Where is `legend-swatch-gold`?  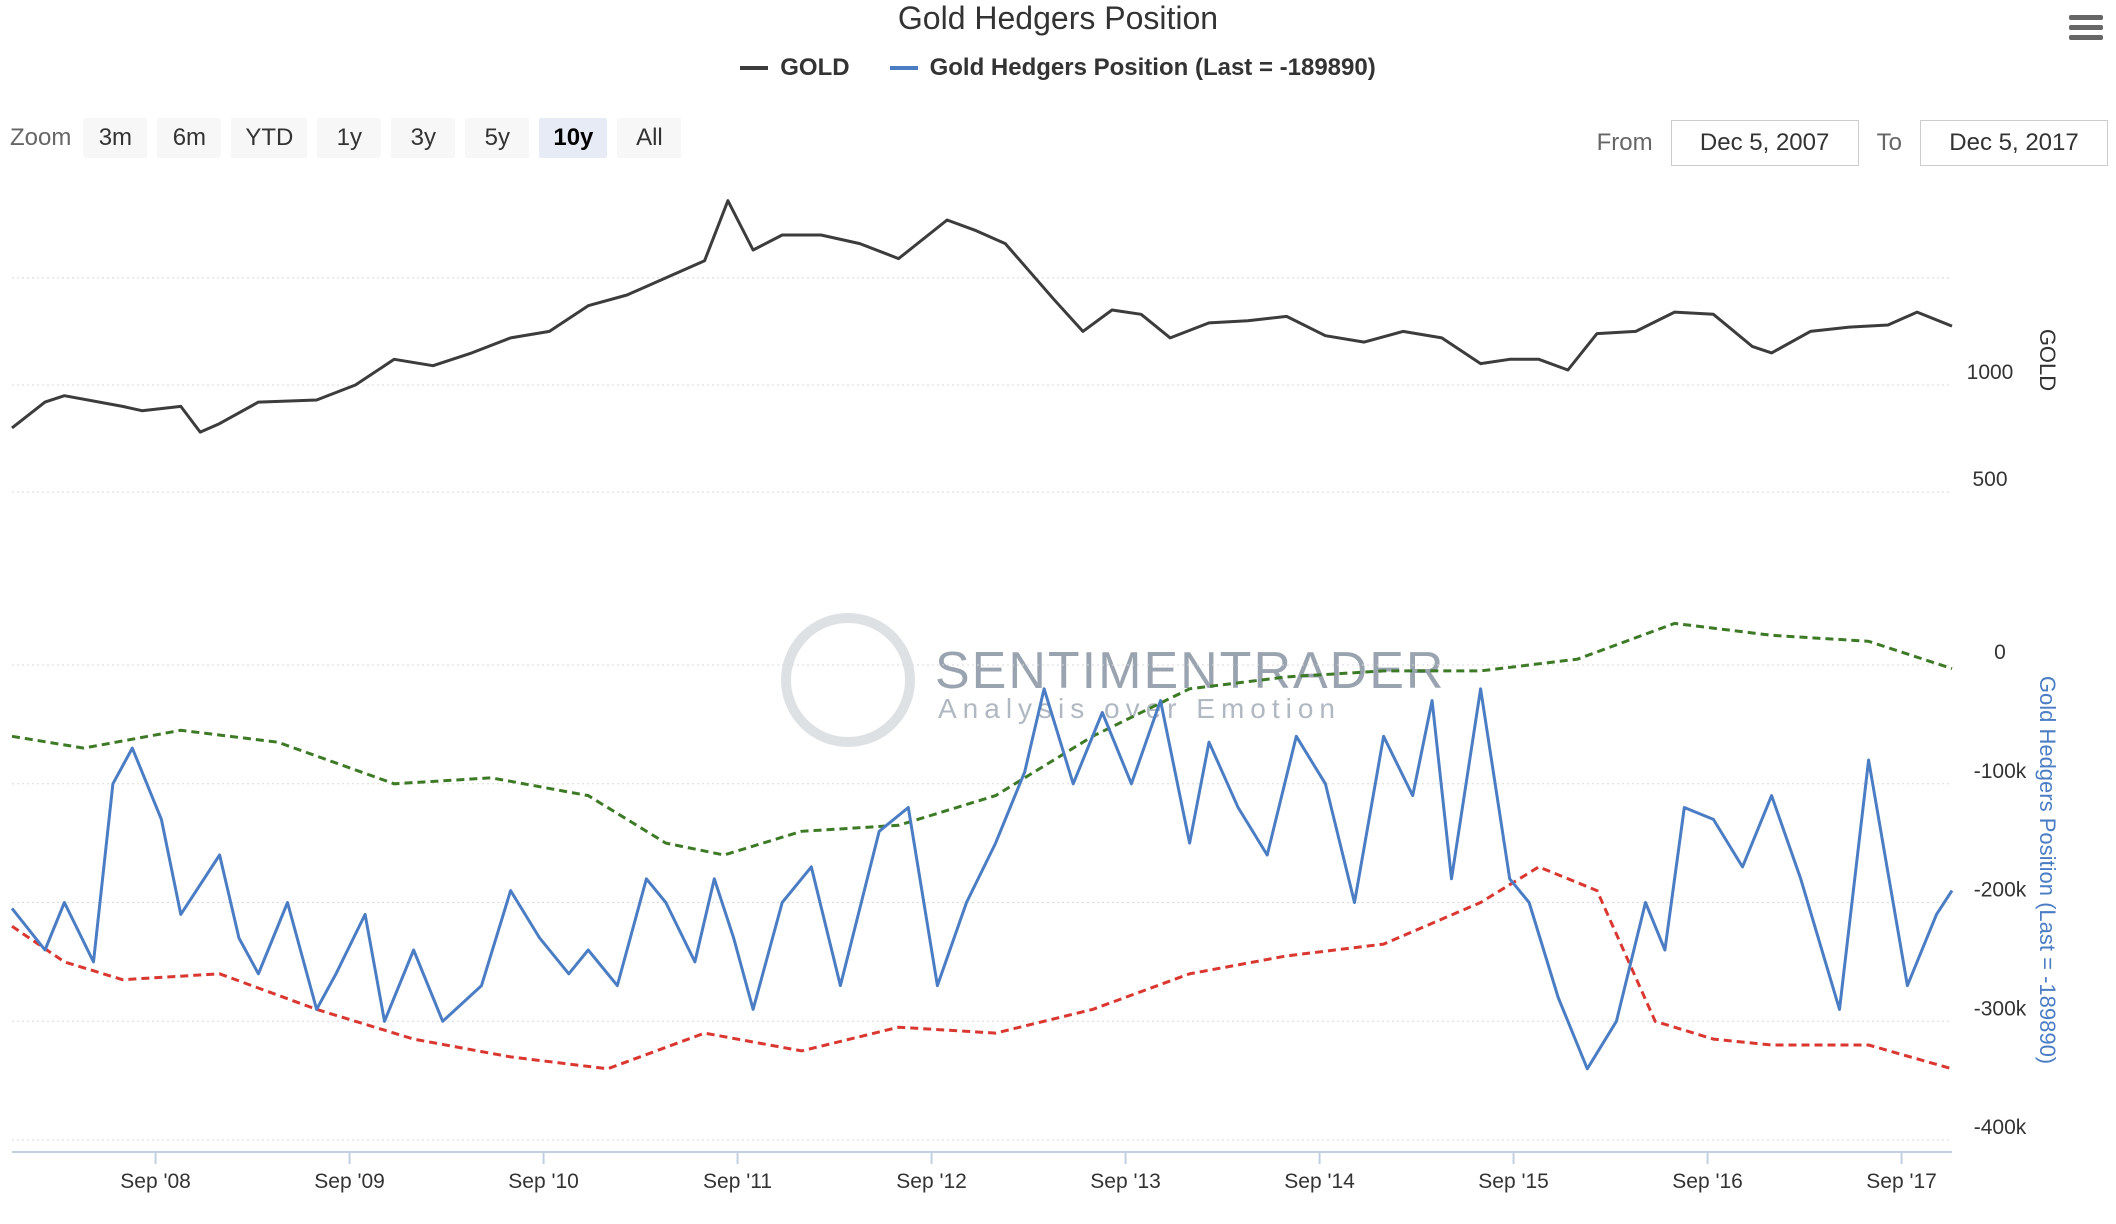
legend-swatch-gold is located at coordinates (754, 68).